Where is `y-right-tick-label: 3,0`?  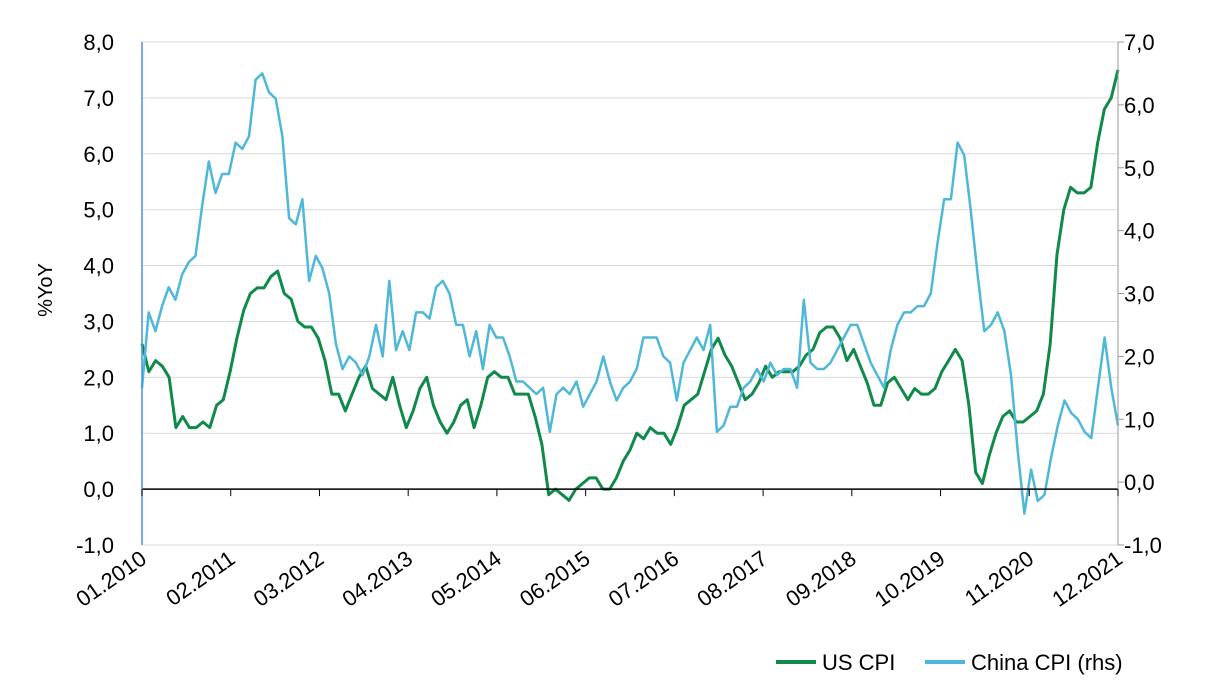
y-right-tick-label: 3,0 is located at coordinates (1139, 294).